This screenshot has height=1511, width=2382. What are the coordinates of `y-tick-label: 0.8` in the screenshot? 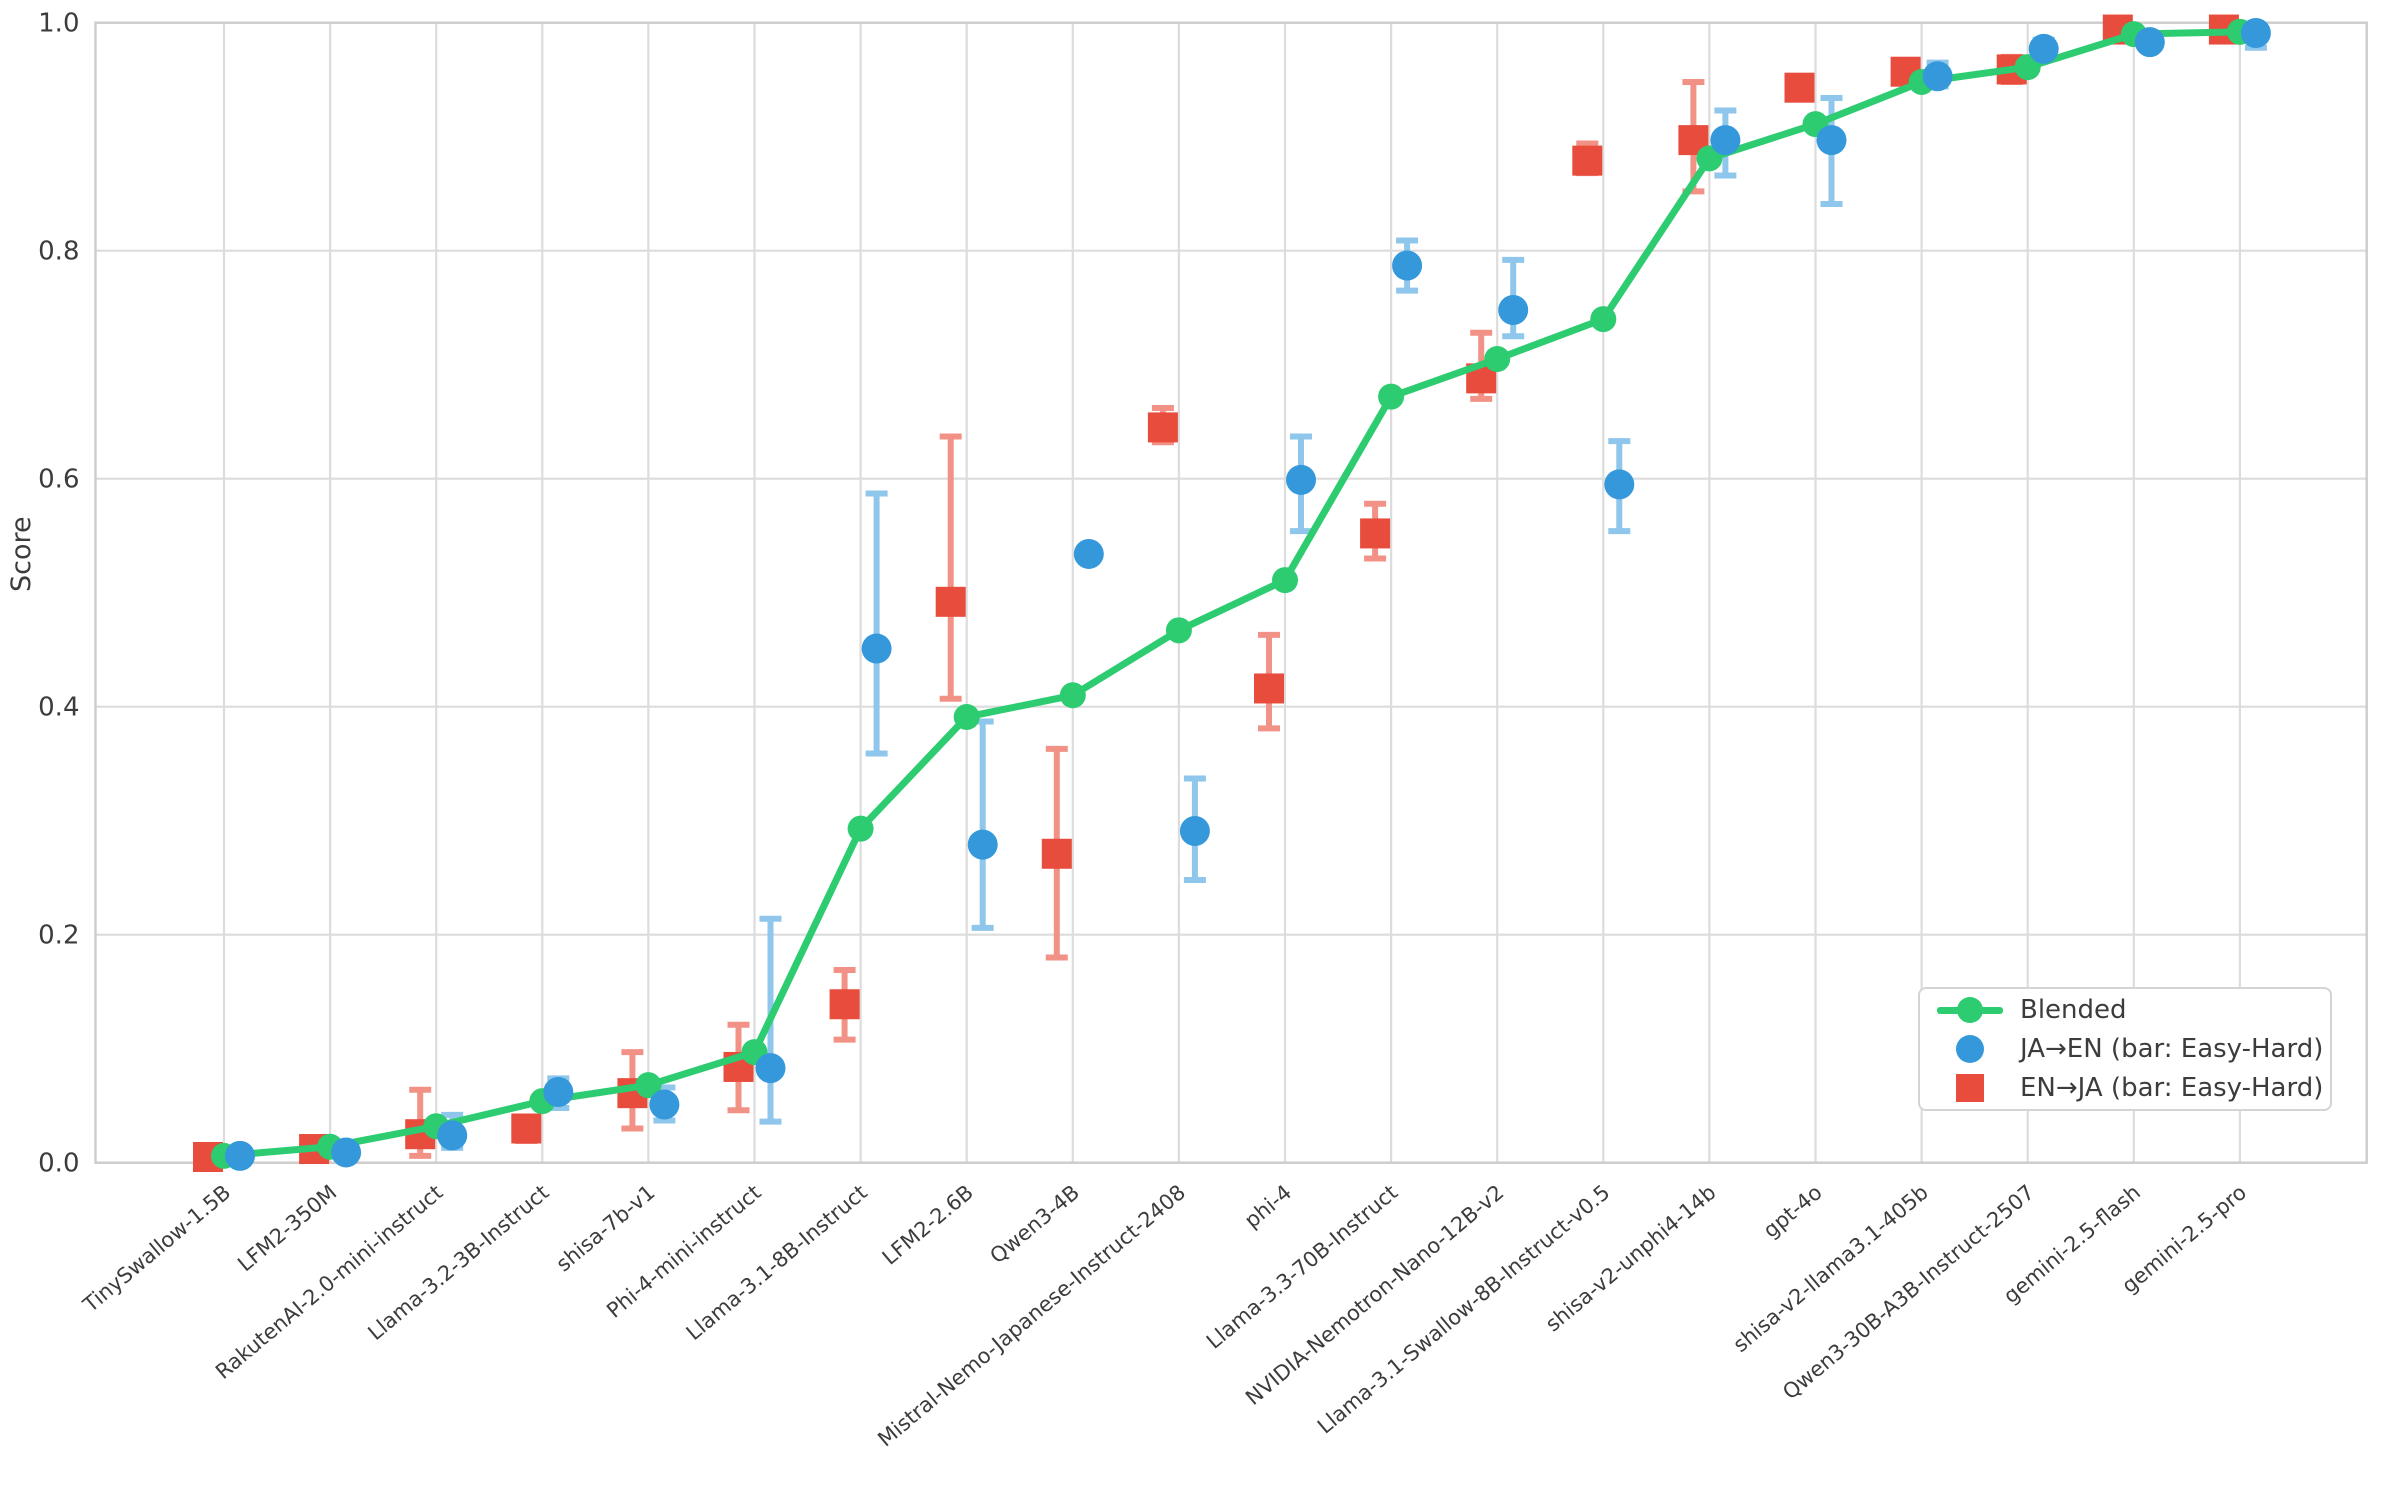 It's located at (58, 252).